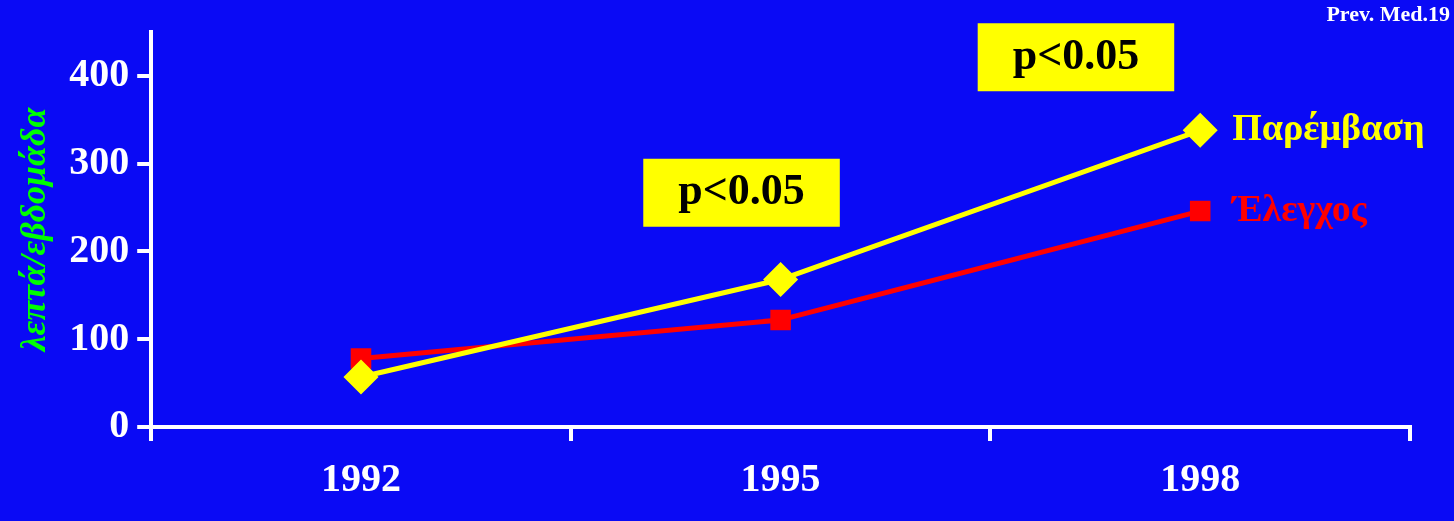 The width and height of the screenshot is (1454, 521). I want to click on y-tick-label: 400, so click(99, 73).